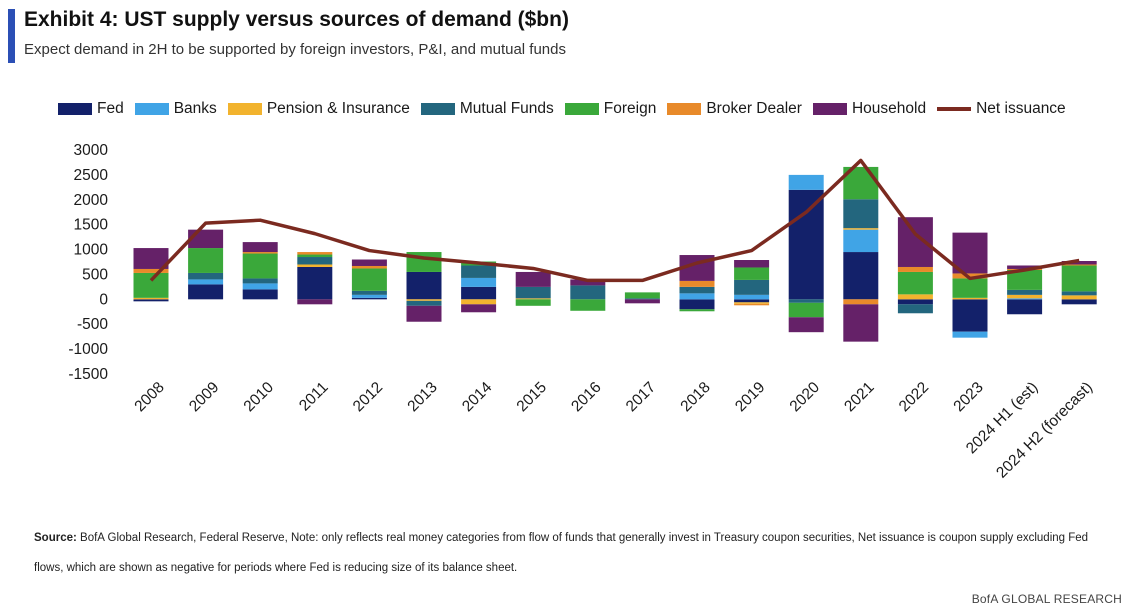  I want to click on legend-item: Household, so click(869, 109).